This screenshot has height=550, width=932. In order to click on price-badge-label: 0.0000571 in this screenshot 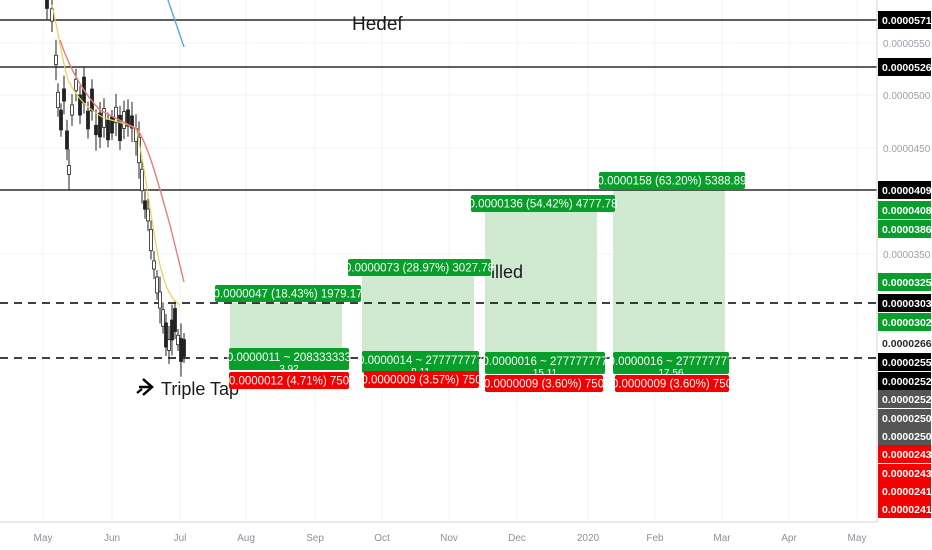, I will do `click(907, 21)`.